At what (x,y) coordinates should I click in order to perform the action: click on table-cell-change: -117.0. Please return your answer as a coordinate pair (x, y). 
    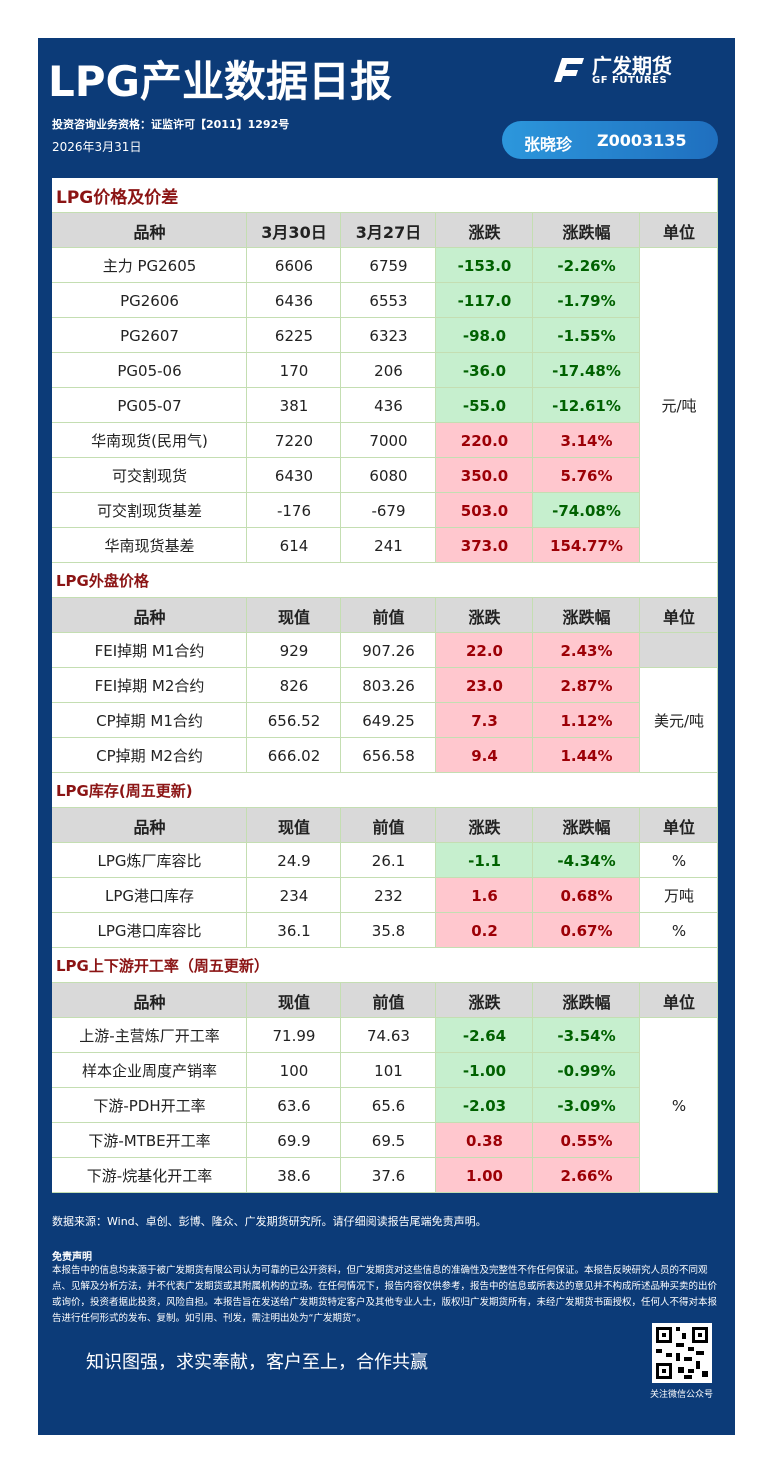
    Looking at the image, I should click on (484, 300).